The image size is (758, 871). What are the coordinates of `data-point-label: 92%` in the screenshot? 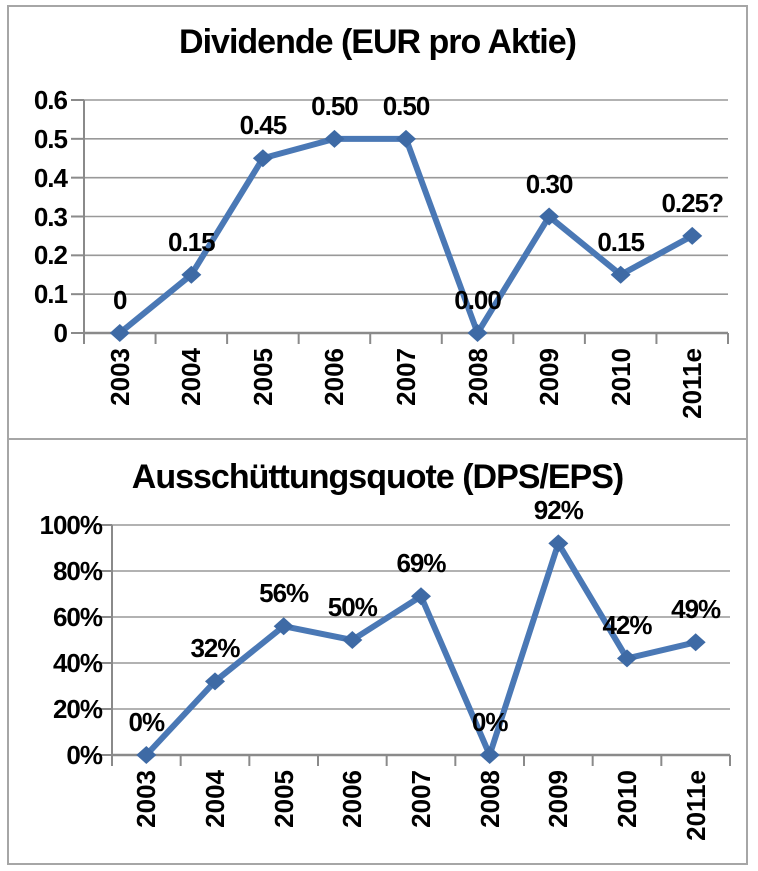 It's located at (558, 510).